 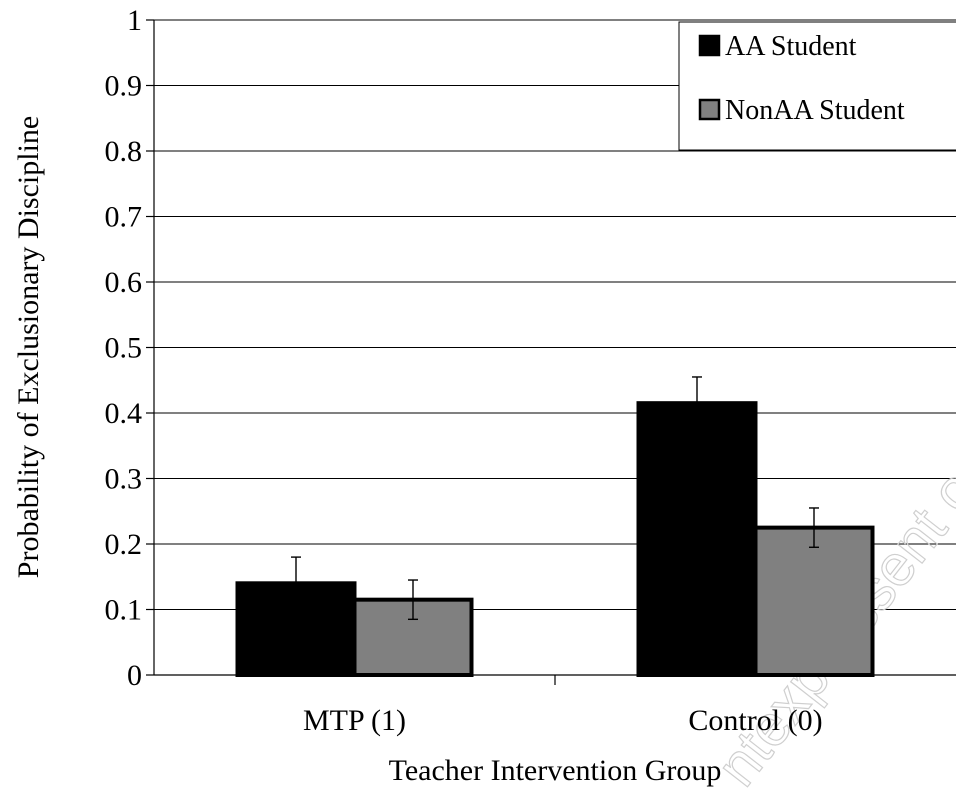 What do you see at coordinates (124, 479) in the screenshot?
I see `y-tick-label: 0.3` at bounding box center [124, 479].